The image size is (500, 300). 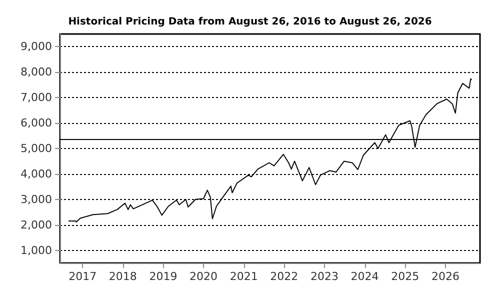 What do you see at coordinates (36, 199) in the screenshot?
I see `y-tick-label: 3,000` at bounding box center [36, 199].